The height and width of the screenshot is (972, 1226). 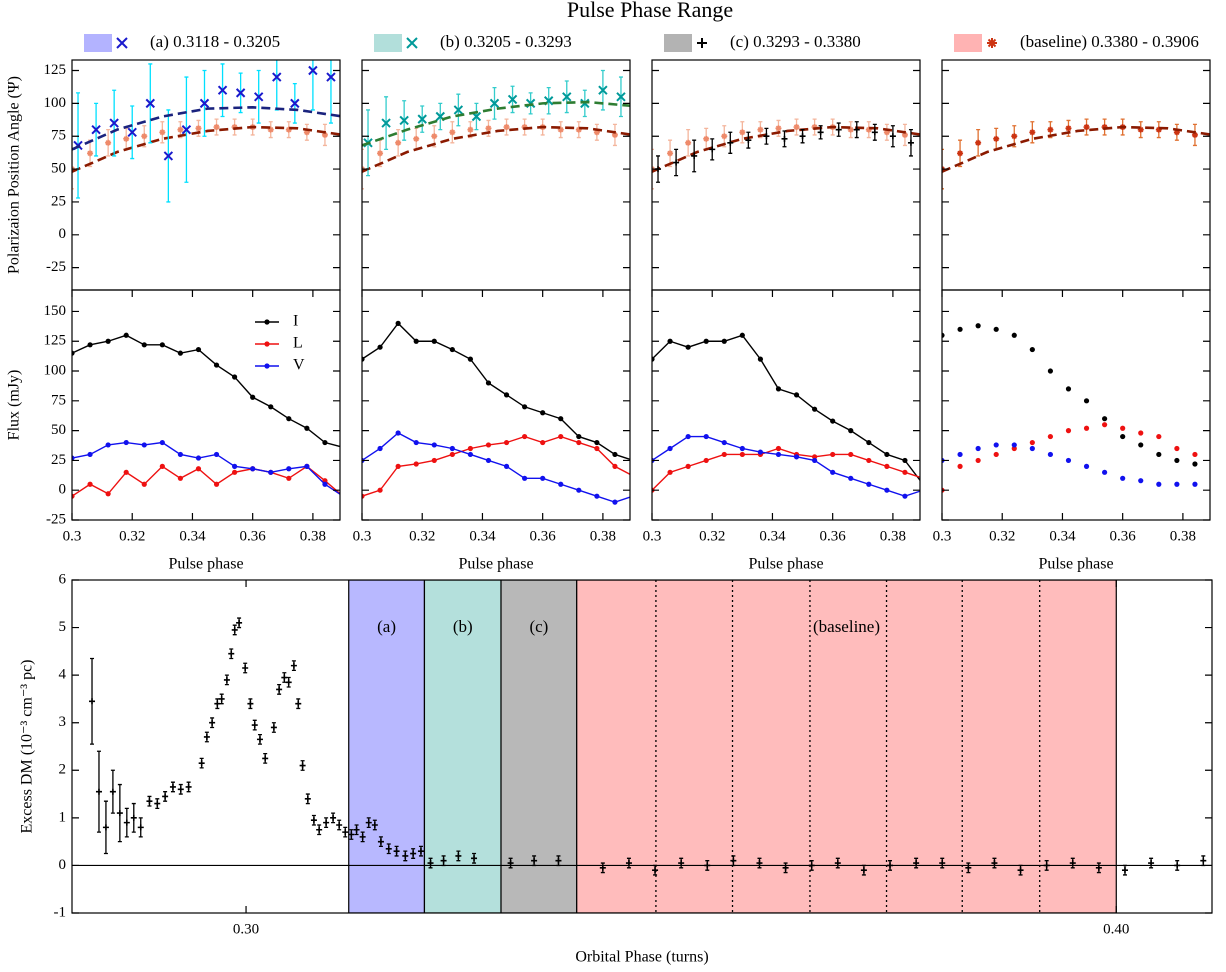 I want to click on legend-patch, so click(x=968, y=43).